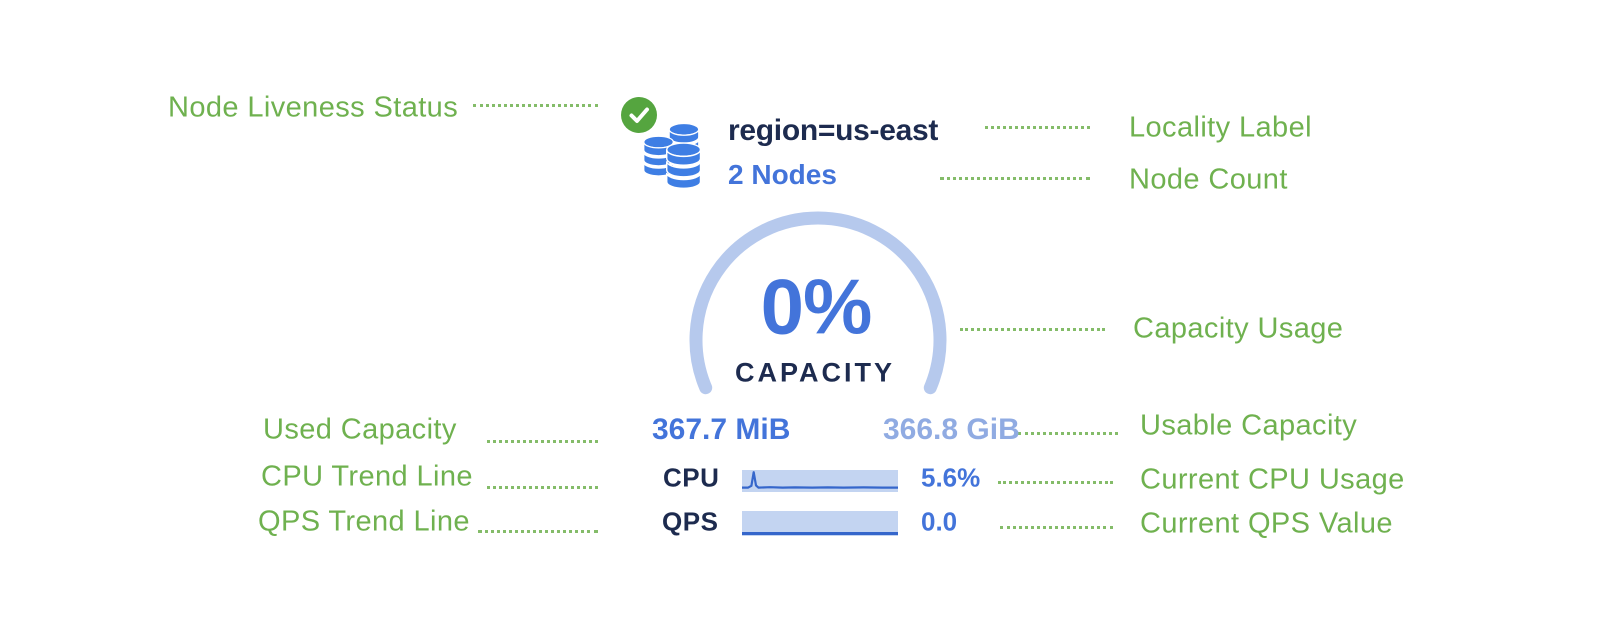 Image resolution: width=1602 pixels, height=644 pixels. I want to click on annotation-current-cpu-usage: Current CPU Usage, so click(1272, 479).